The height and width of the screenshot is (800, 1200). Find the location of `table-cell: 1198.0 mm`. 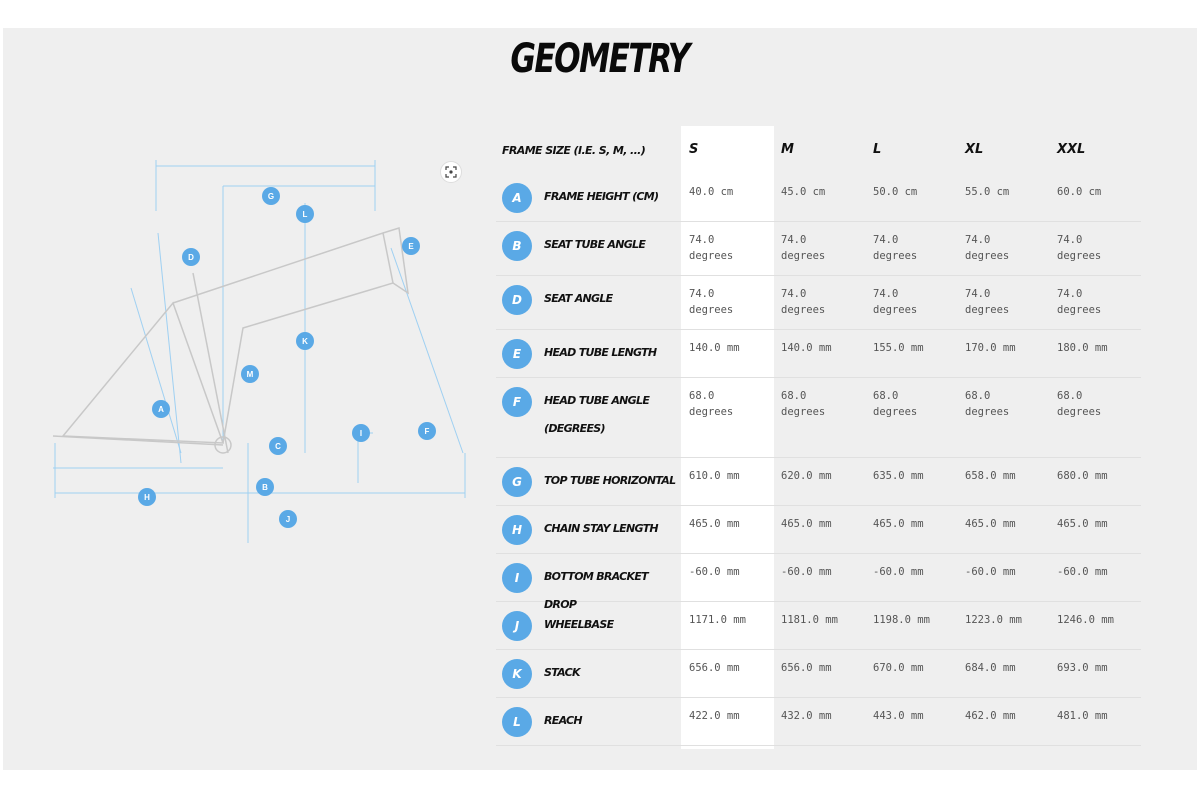

table-cell: 1198.0 mm is located at coordinates (901, 620).